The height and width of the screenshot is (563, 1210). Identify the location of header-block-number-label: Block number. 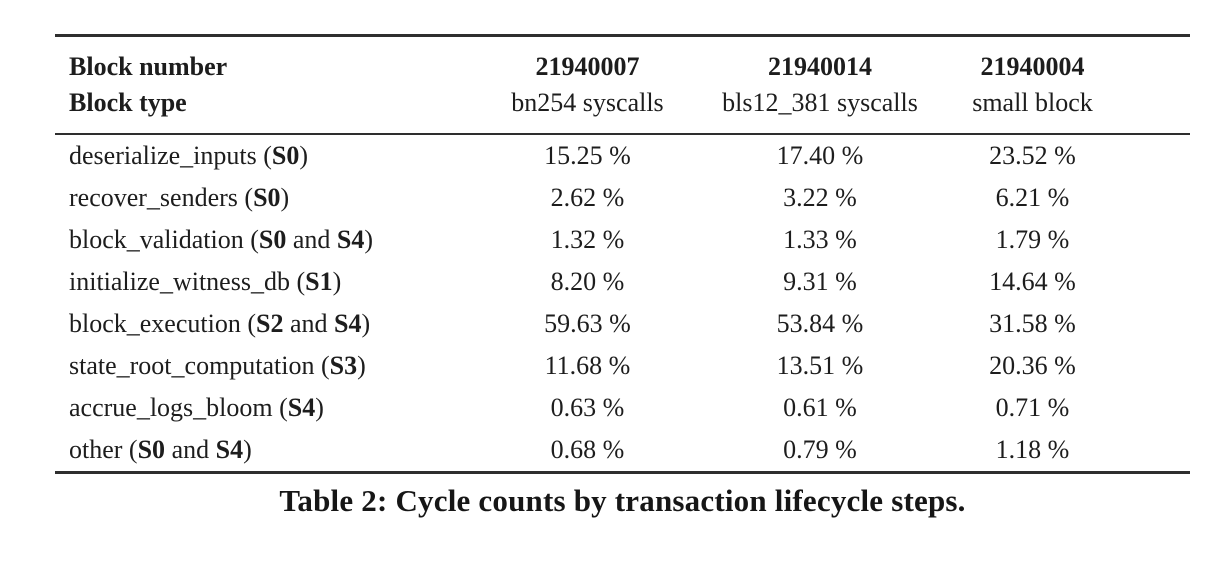
(148, 66).